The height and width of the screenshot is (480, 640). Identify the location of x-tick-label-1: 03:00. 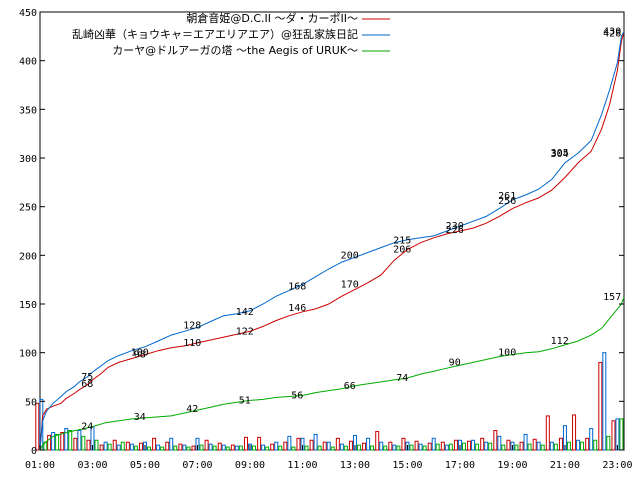
(92, 465).